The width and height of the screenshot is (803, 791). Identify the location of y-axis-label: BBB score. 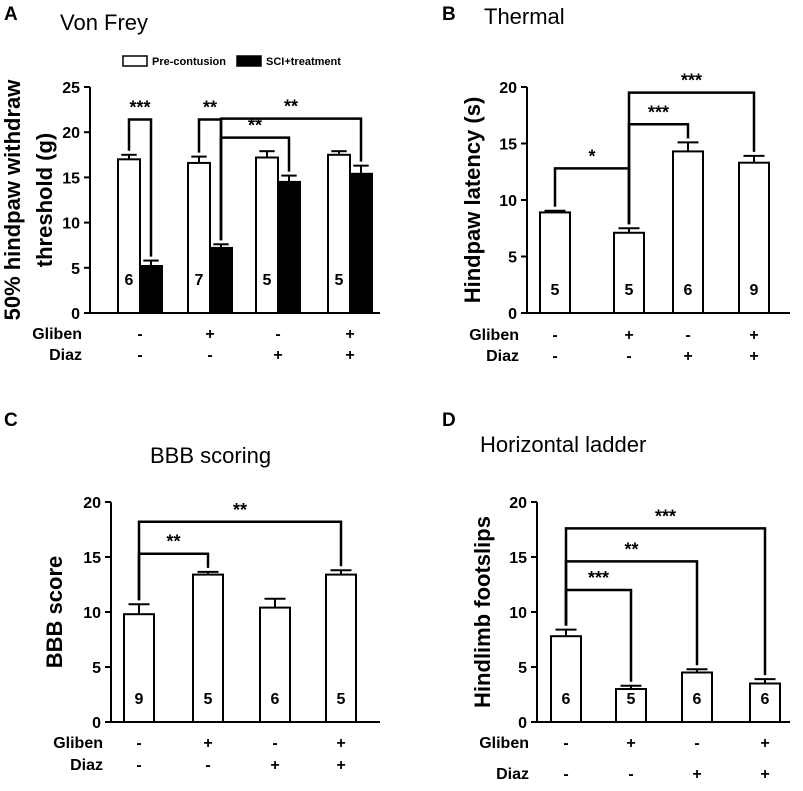
(54, 612).